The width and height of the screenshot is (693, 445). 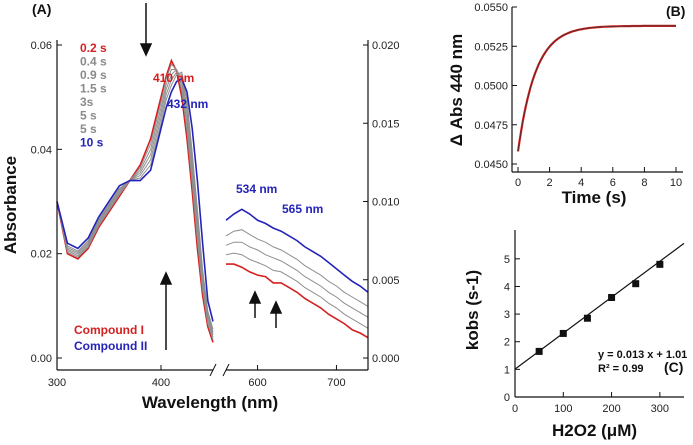 What do you see at coordinates (41, 255) in the screenshot?
I see `y-tick-label-left: 0.02` at bounding box center [41, 255].